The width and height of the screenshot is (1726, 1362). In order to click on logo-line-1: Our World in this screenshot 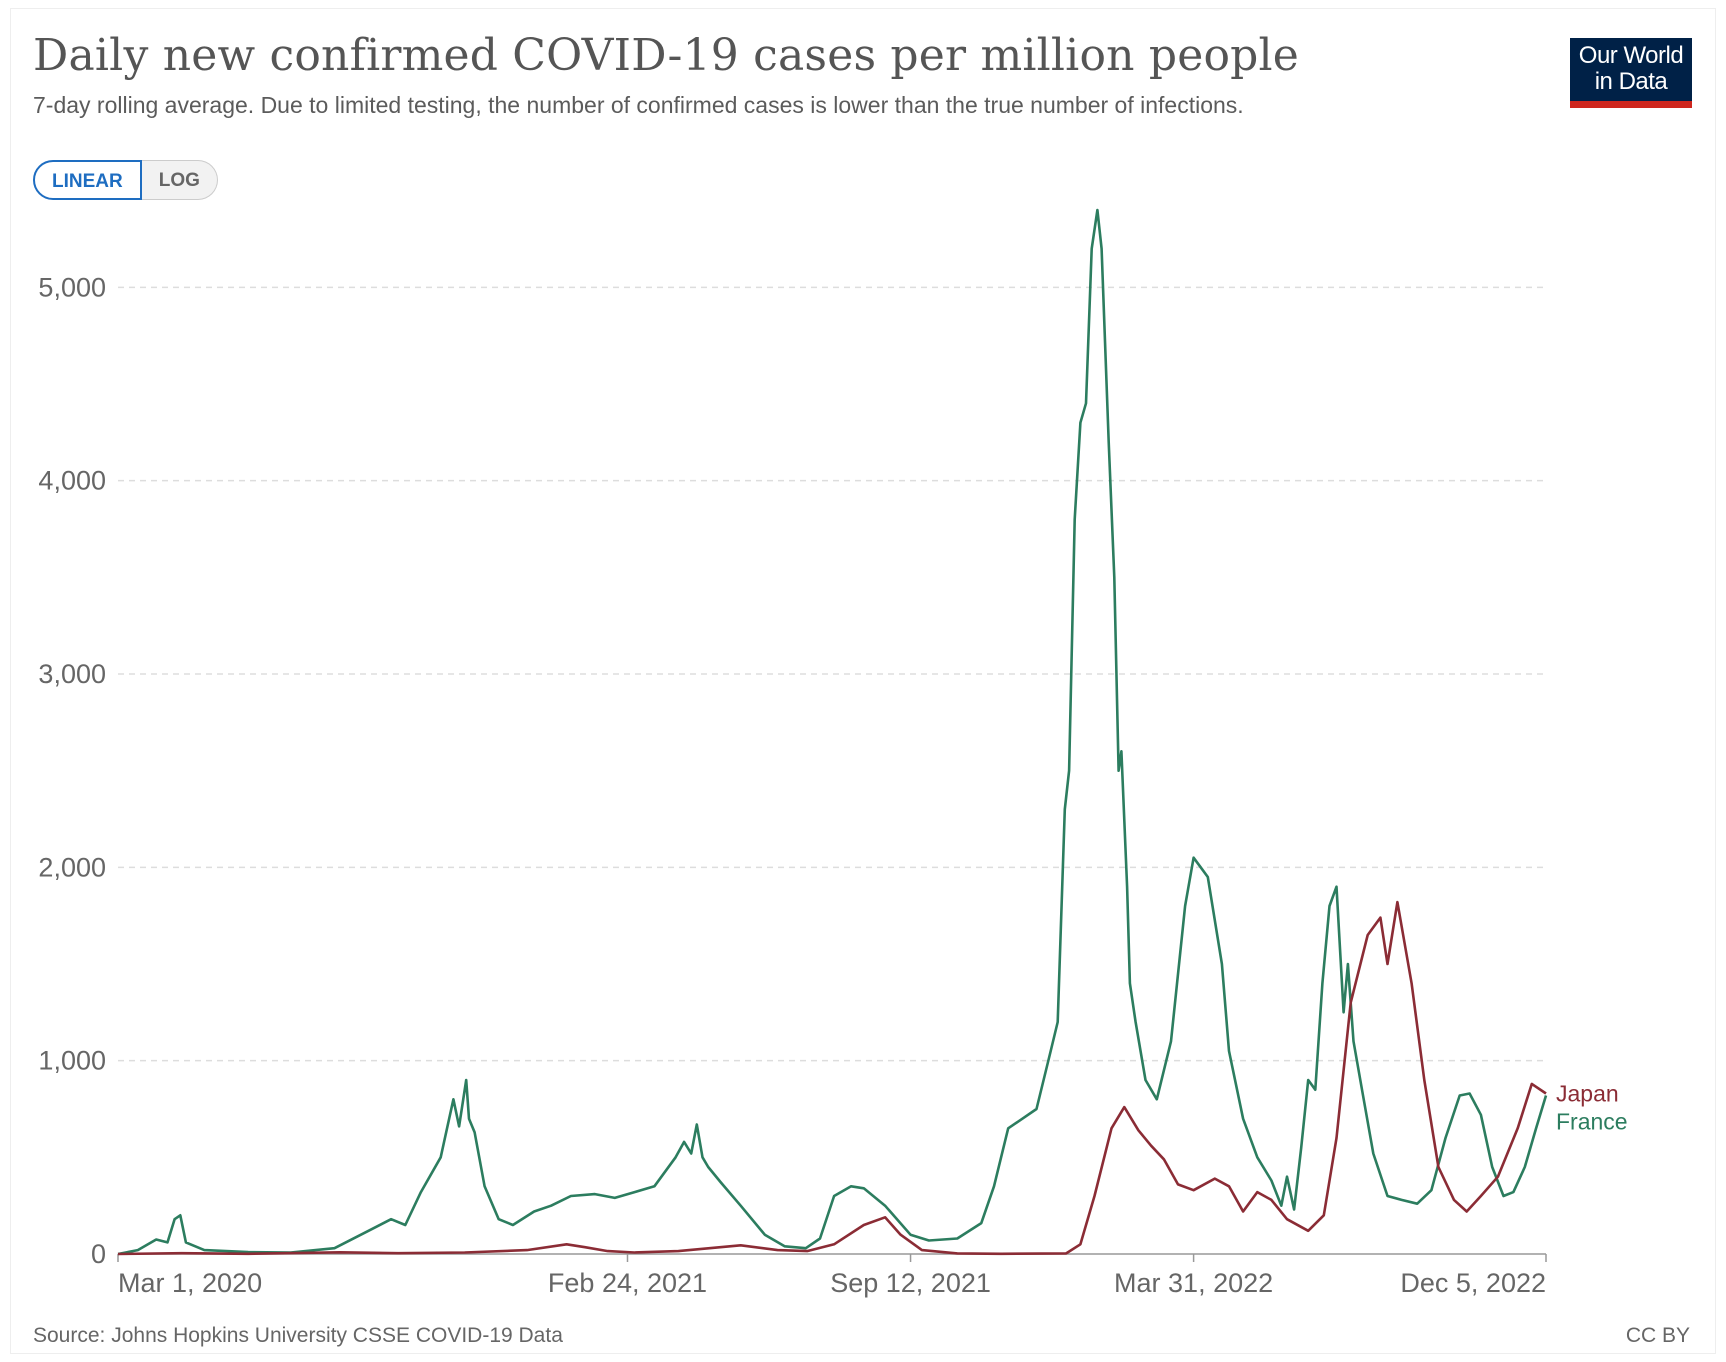, I will do `click(1631, 55)`.